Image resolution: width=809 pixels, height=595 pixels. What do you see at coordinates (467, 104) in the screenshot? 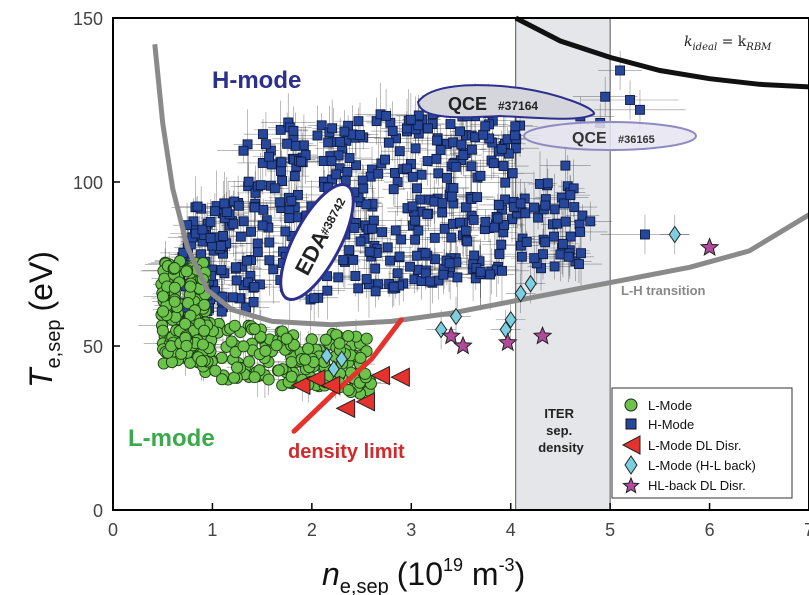
I see `qce1-label: QCE` at bounding box center [467, 104].